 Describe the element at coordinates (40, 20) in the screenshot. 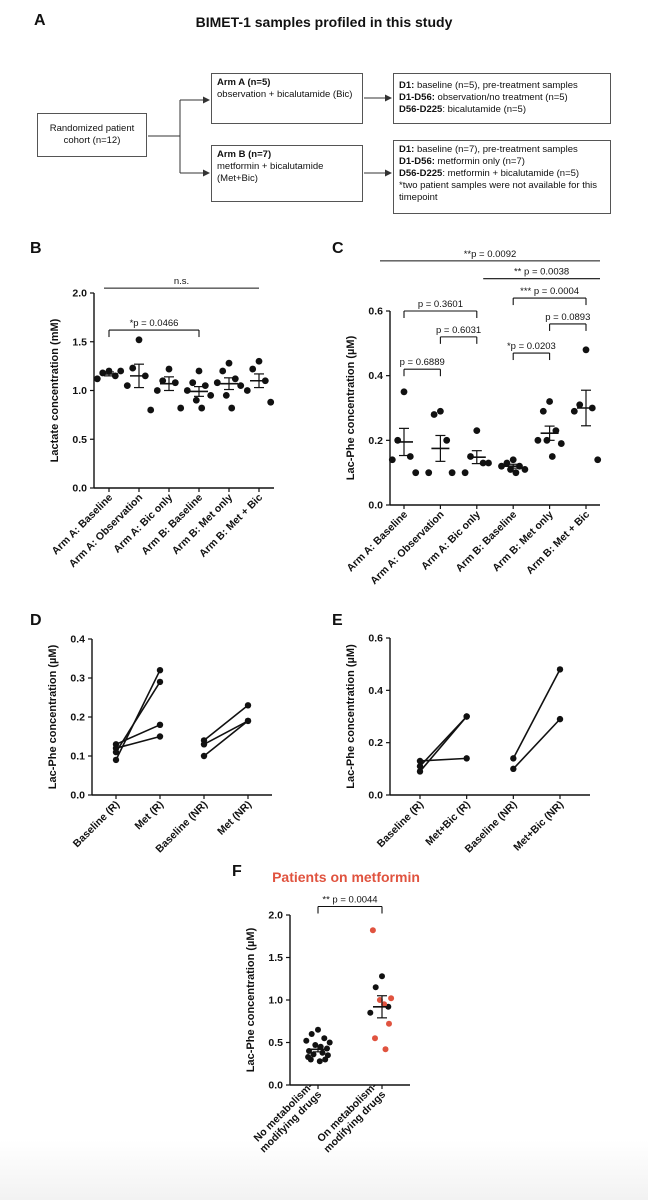

I see `panel-a-letter: A` at that location.